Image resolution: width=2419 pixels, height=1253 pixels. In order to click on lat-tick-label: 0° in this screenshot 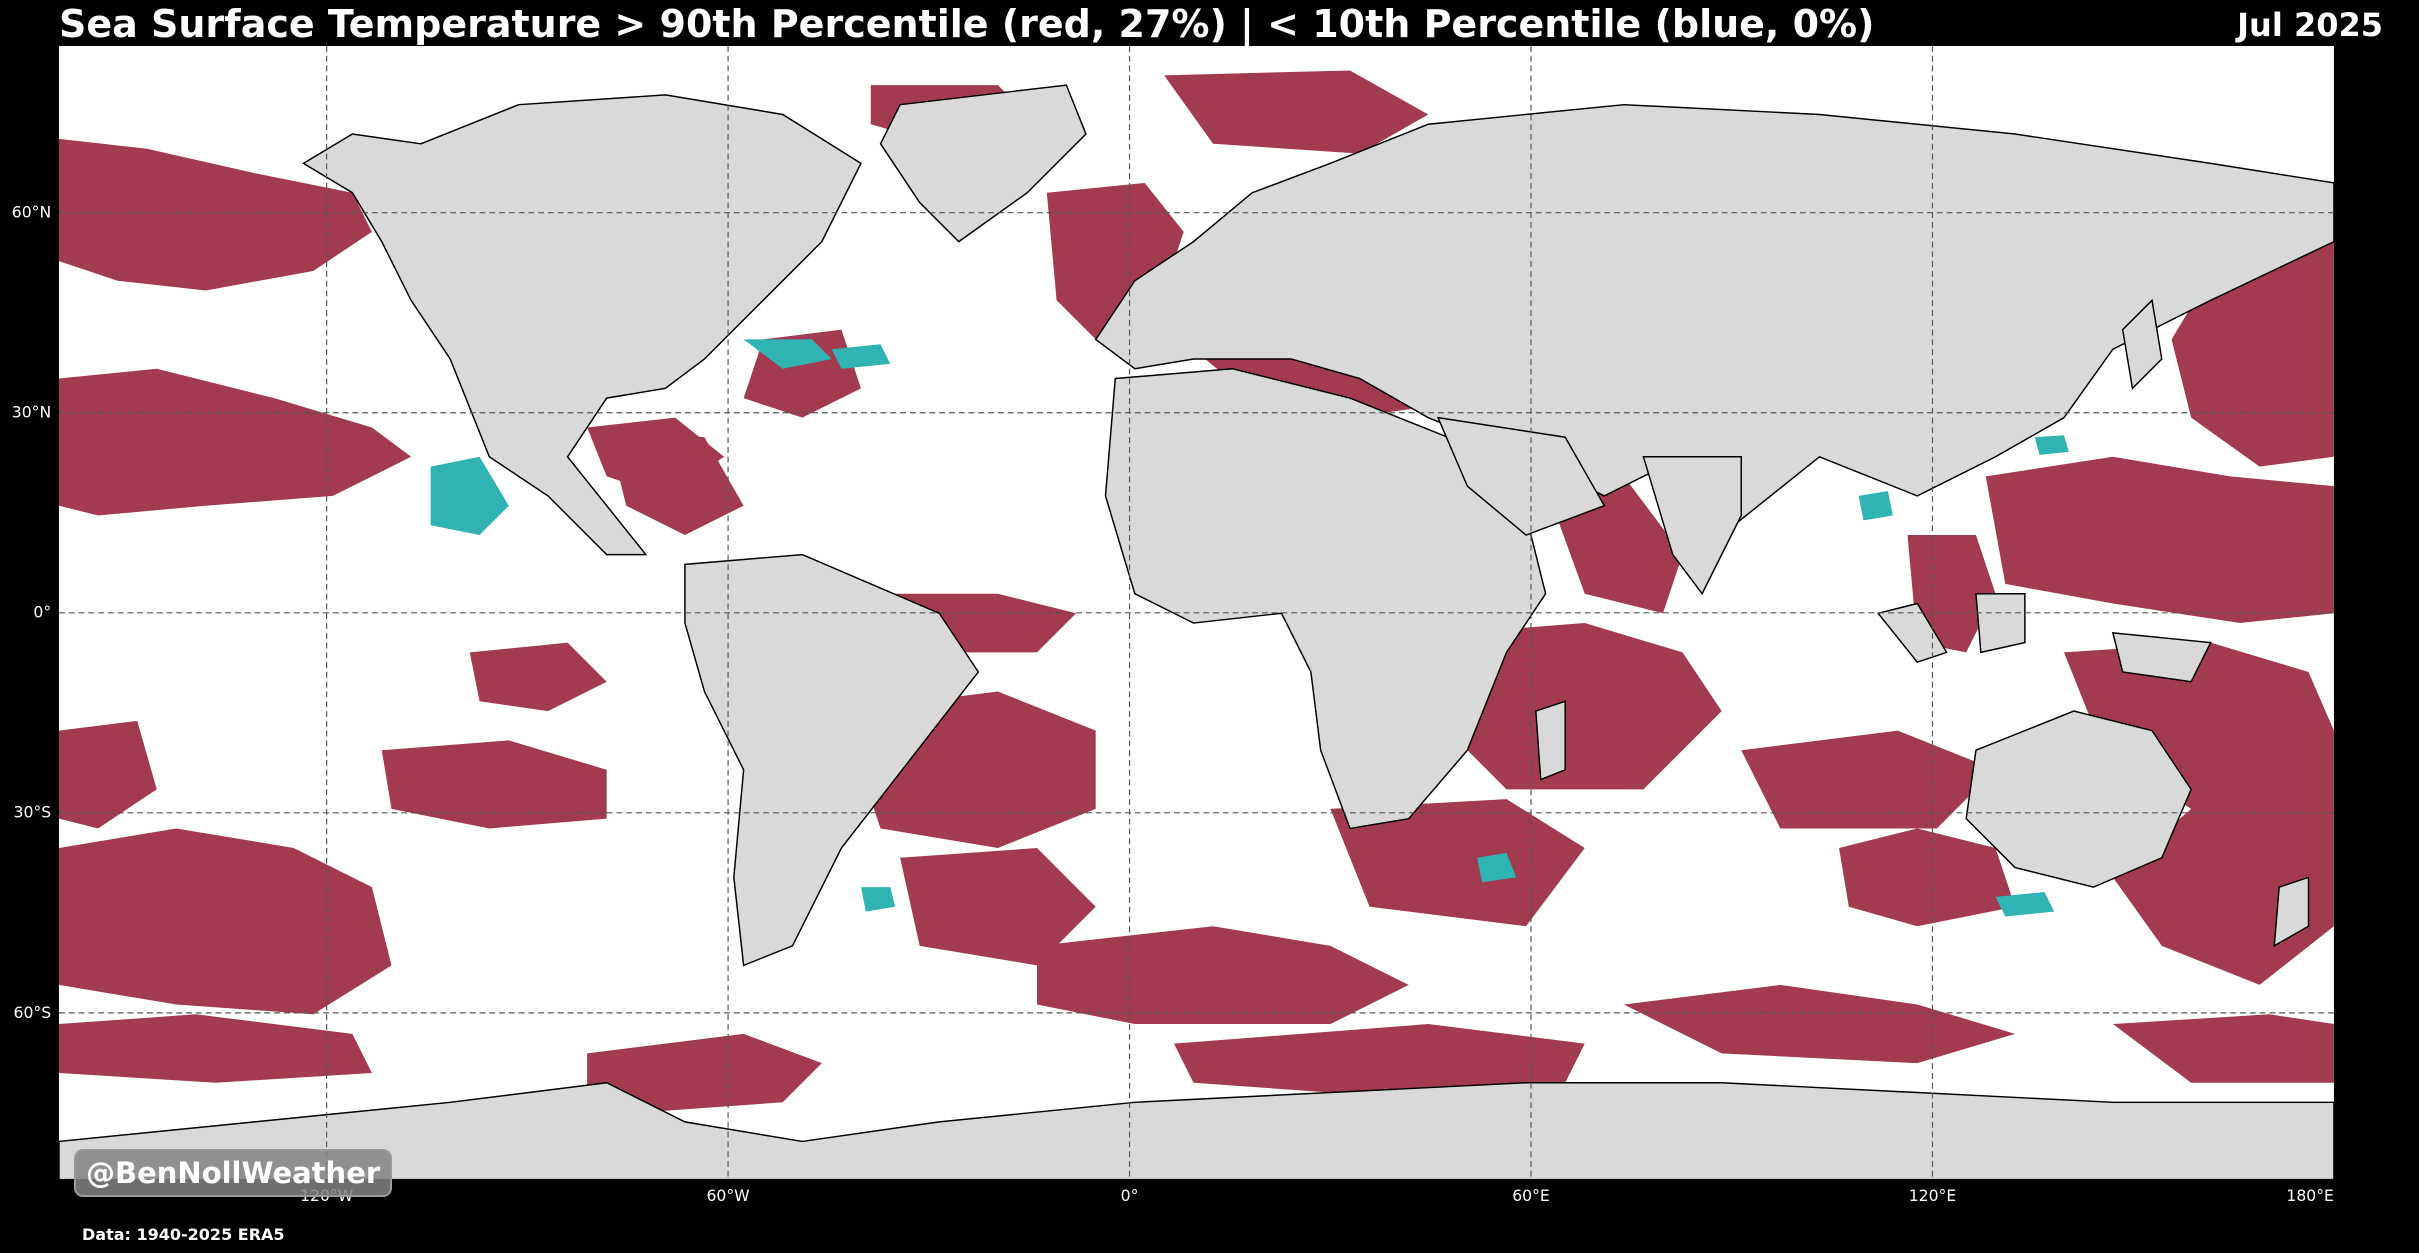, I will do `click(42, 612)`.